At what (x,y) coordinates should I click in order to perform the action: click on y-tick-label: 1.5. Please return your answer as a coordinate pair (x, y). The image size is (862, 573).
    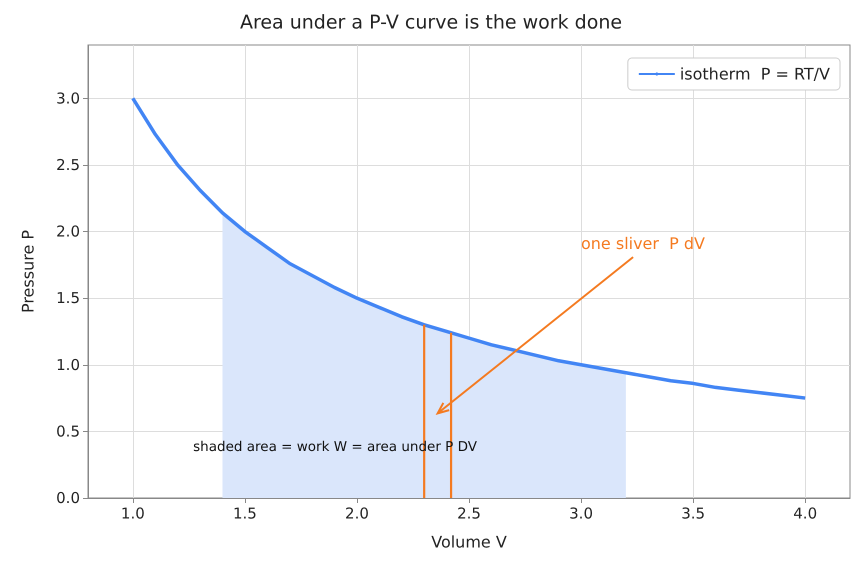
    Looking at the image, I should click on (68, 298).